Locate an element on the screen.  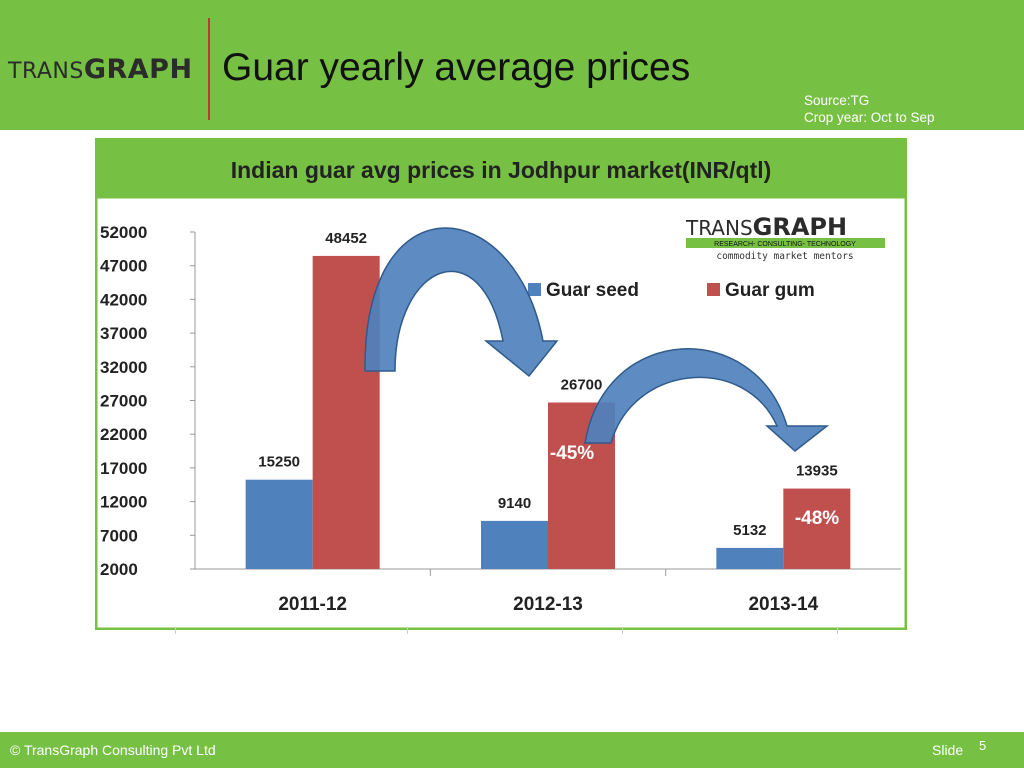
transgraph-logo: TRANSGRAPH is located at coordinates (100, 69).